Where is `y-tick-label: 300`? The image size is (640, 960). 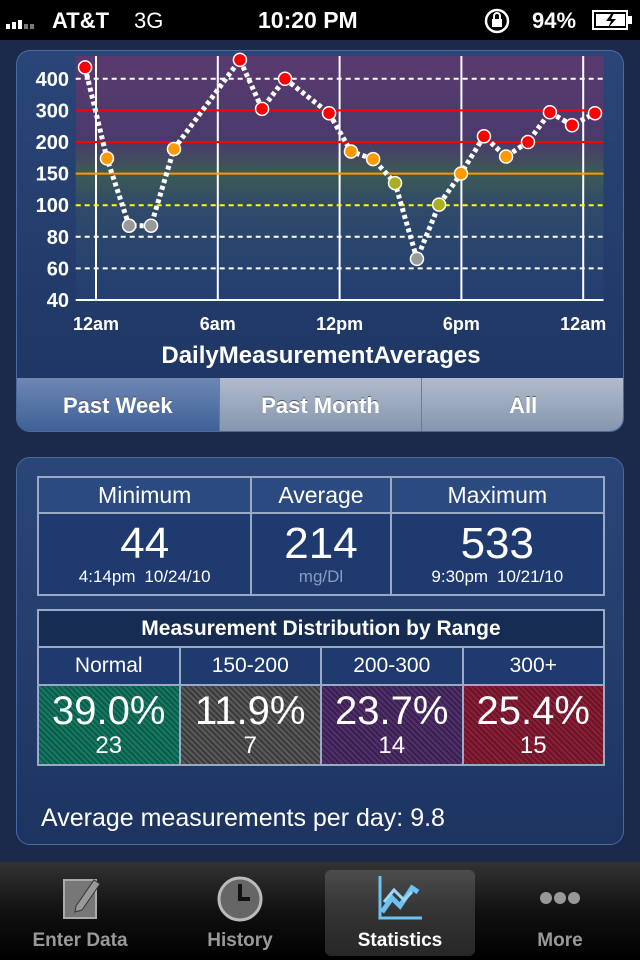 y-tick-label: 300 is located at coordinates (52, 111).